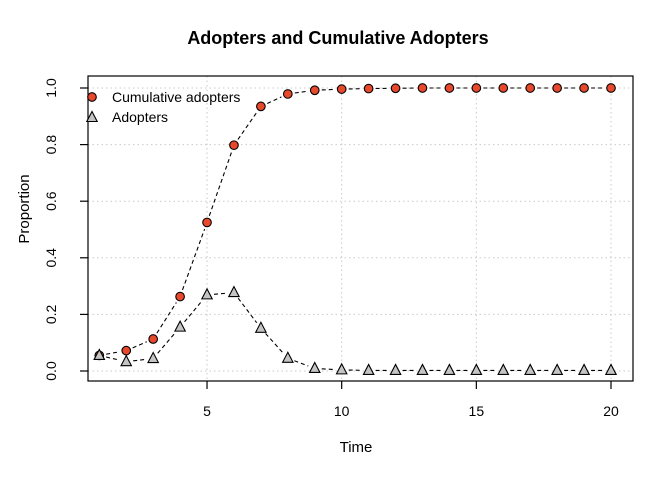  I want to click on legend: Cumulative adopters Adopters, so click(162, 107).